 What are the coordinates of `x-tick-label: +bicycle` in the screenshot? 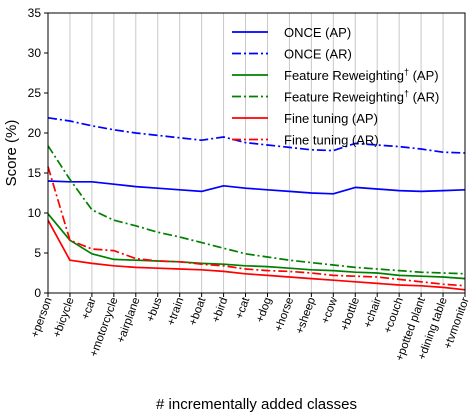 It's located at (64, 317).